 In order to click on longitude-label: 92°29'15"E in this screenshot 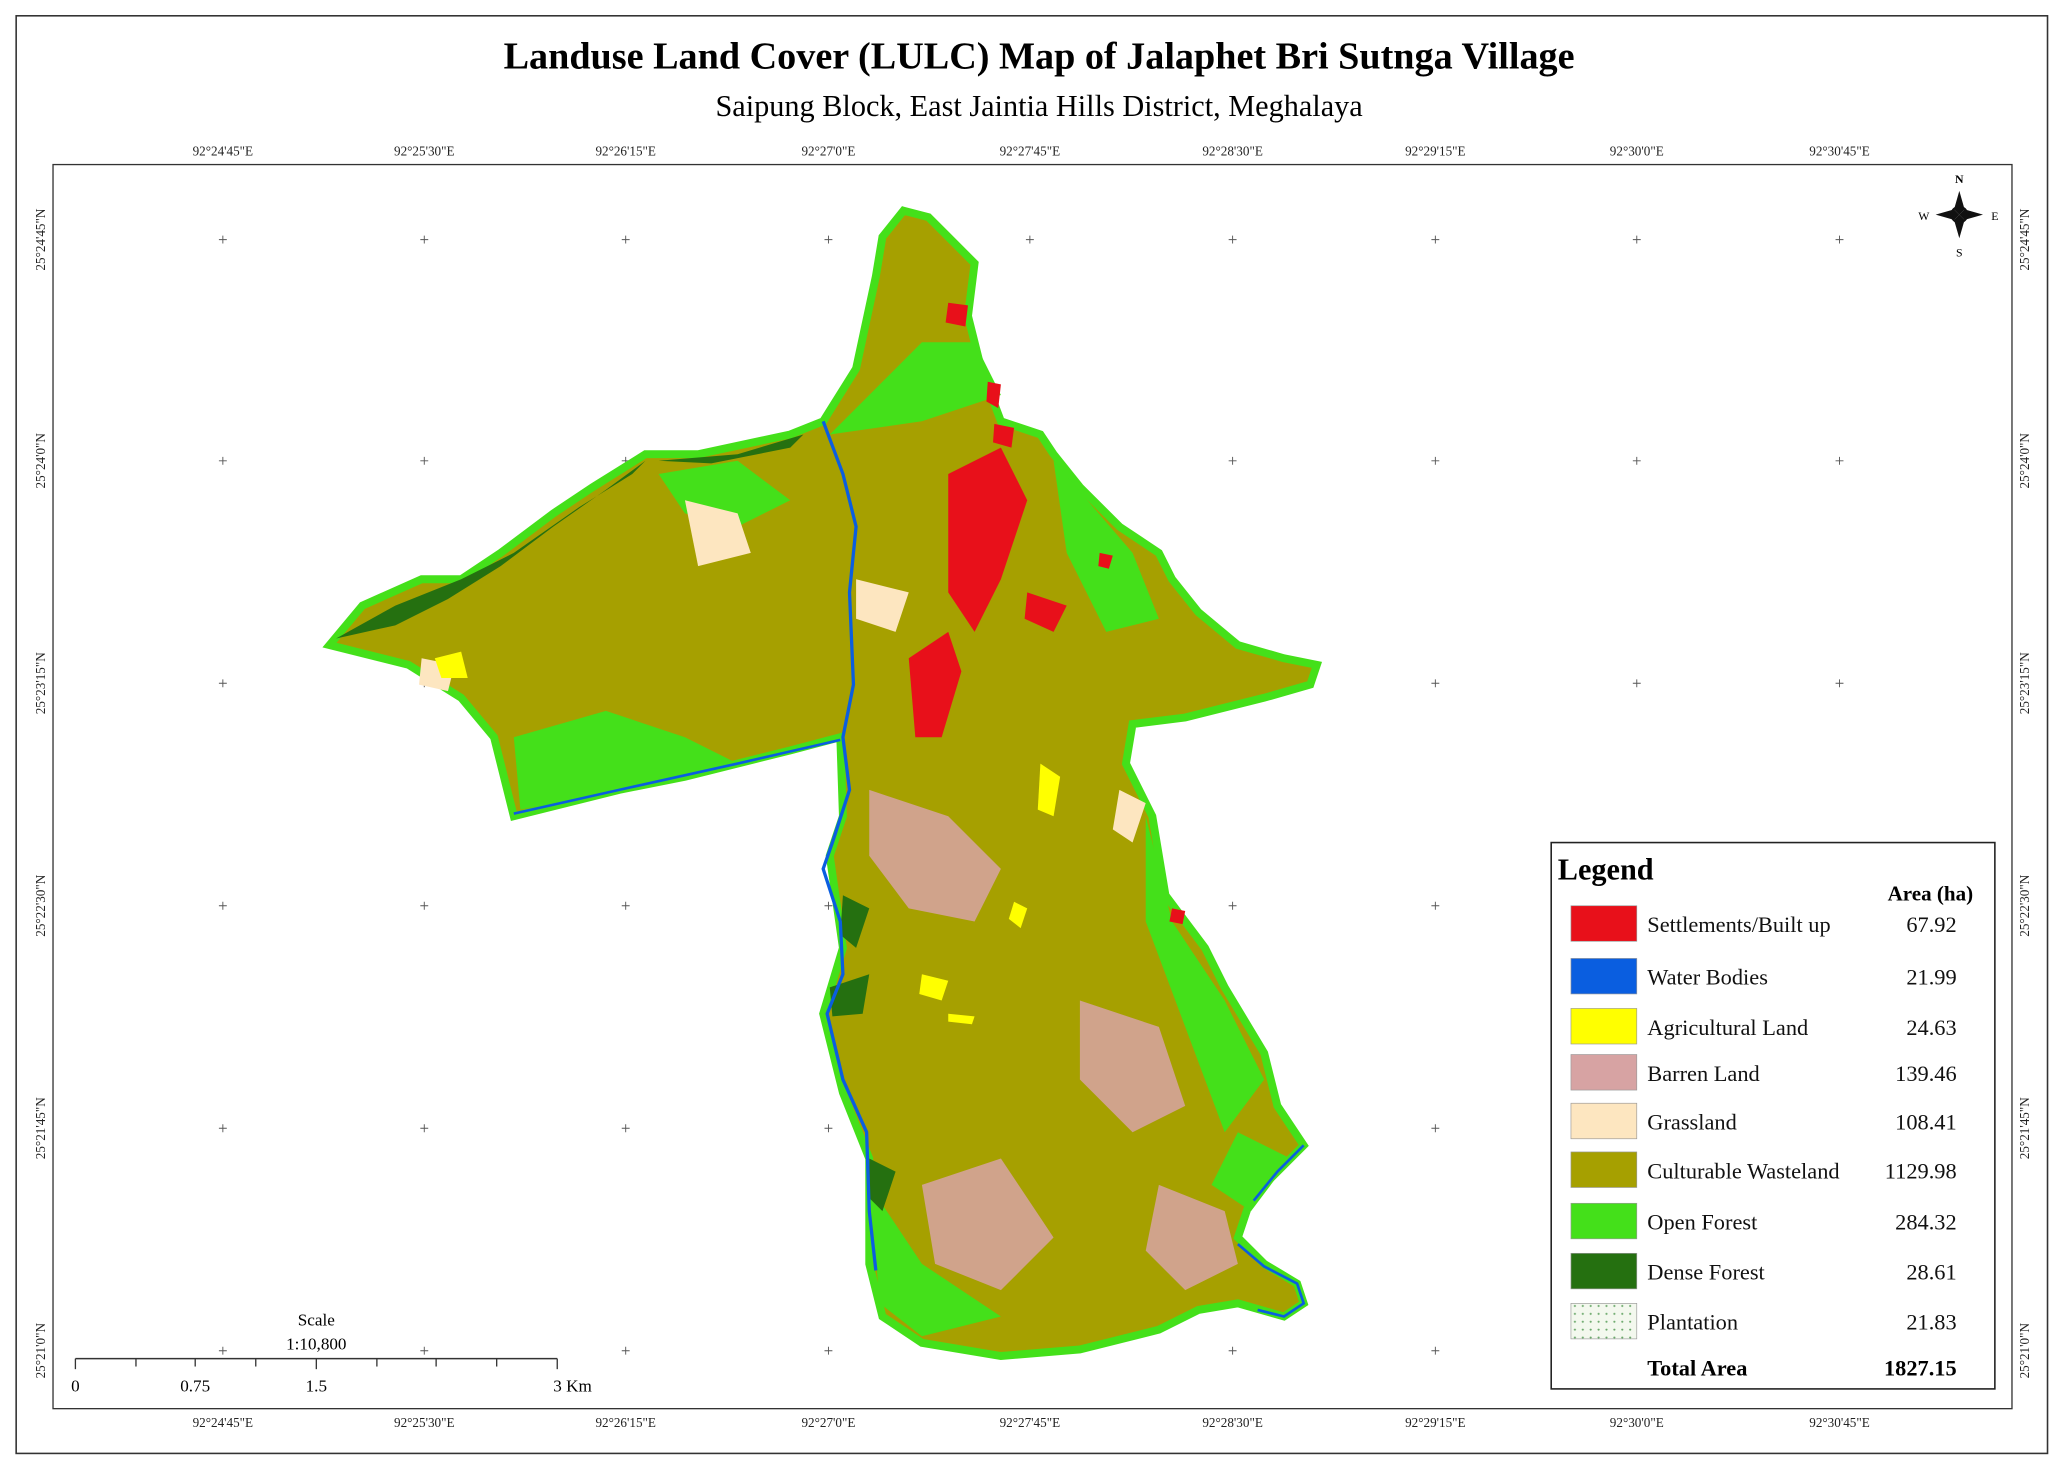, I will do `click(1435, 150)`.